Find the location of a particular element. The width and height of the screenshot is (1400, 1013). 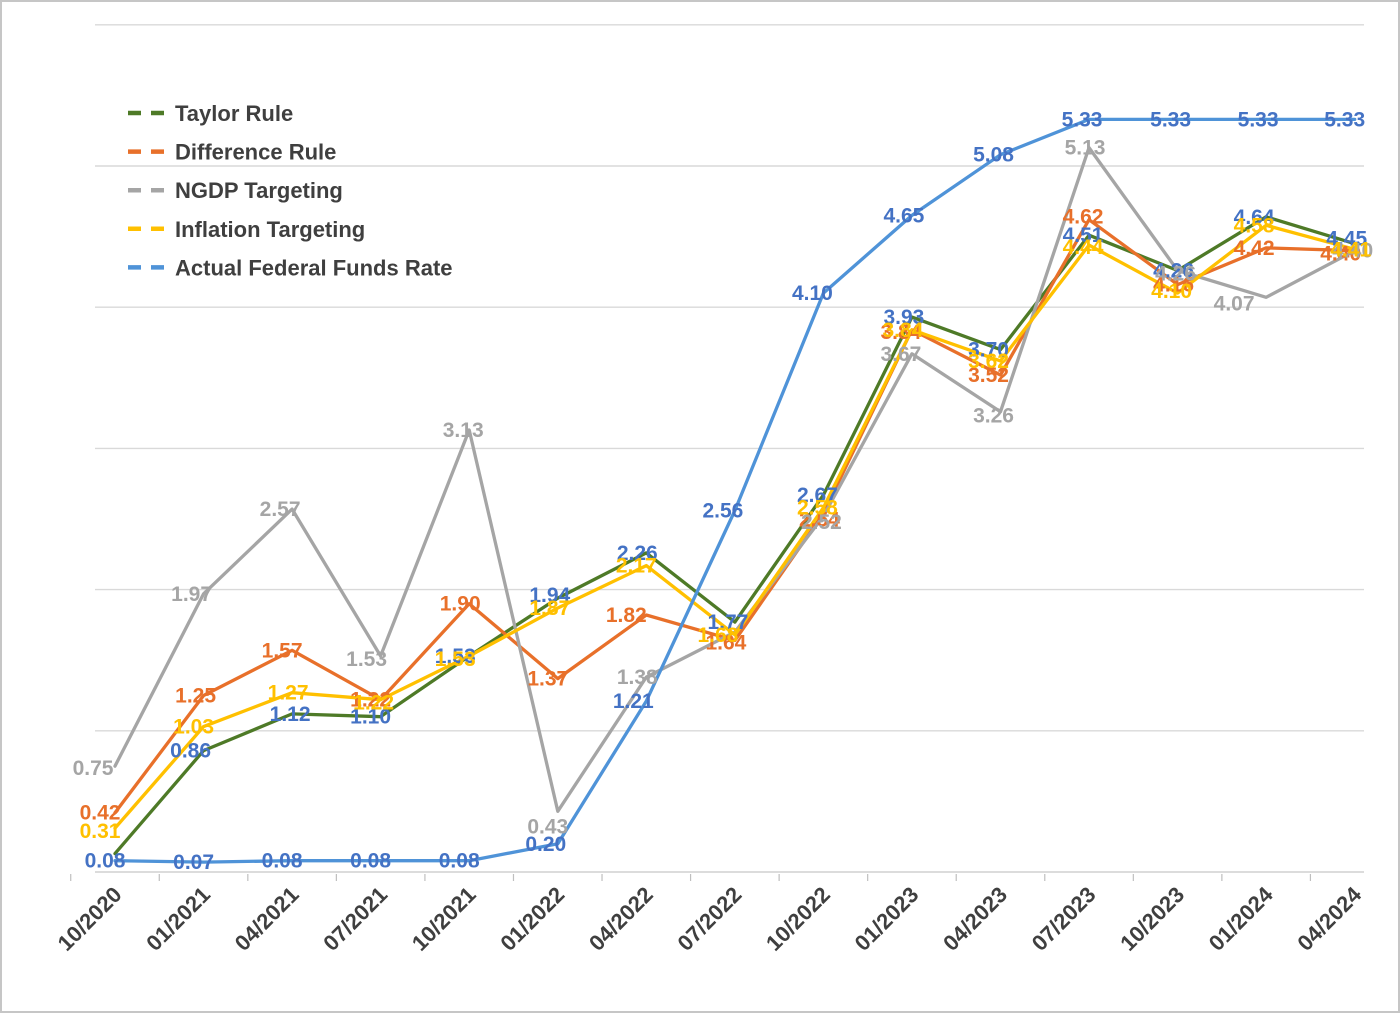

data-label-difference-rule-04-2024: 4.40 is located at coordinates (1340, 254).